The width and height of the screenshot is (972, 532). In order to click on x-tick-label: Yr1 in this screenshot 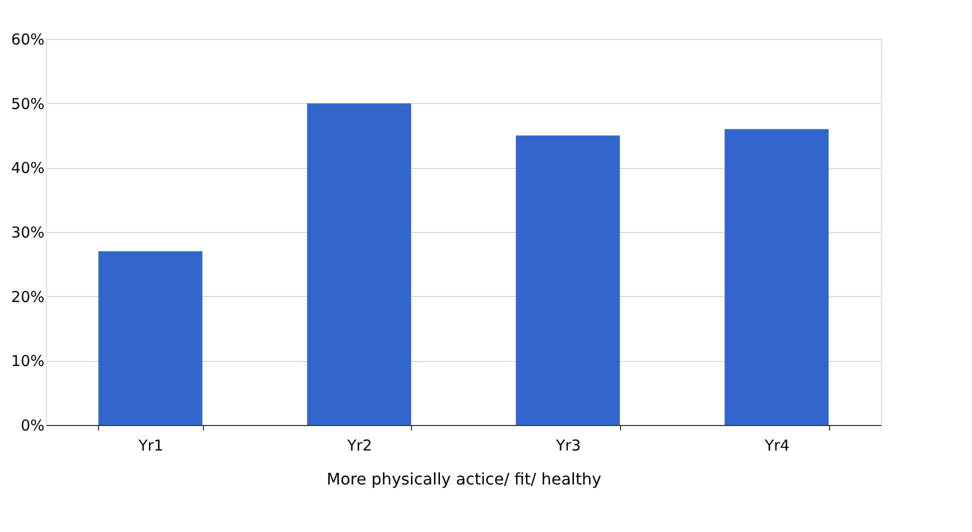, I will do `click(150, 445)`.